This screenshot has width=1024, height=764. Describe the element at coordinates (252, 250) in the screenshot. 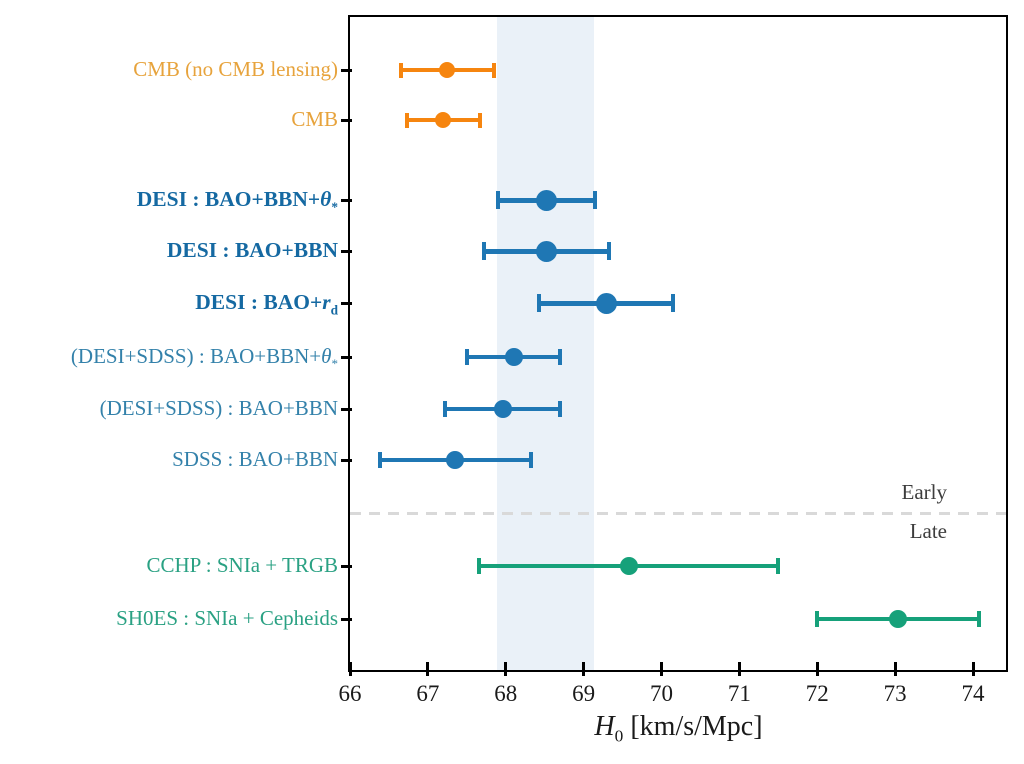

I see `row-label: DESI : BAO+BBN` at that location.